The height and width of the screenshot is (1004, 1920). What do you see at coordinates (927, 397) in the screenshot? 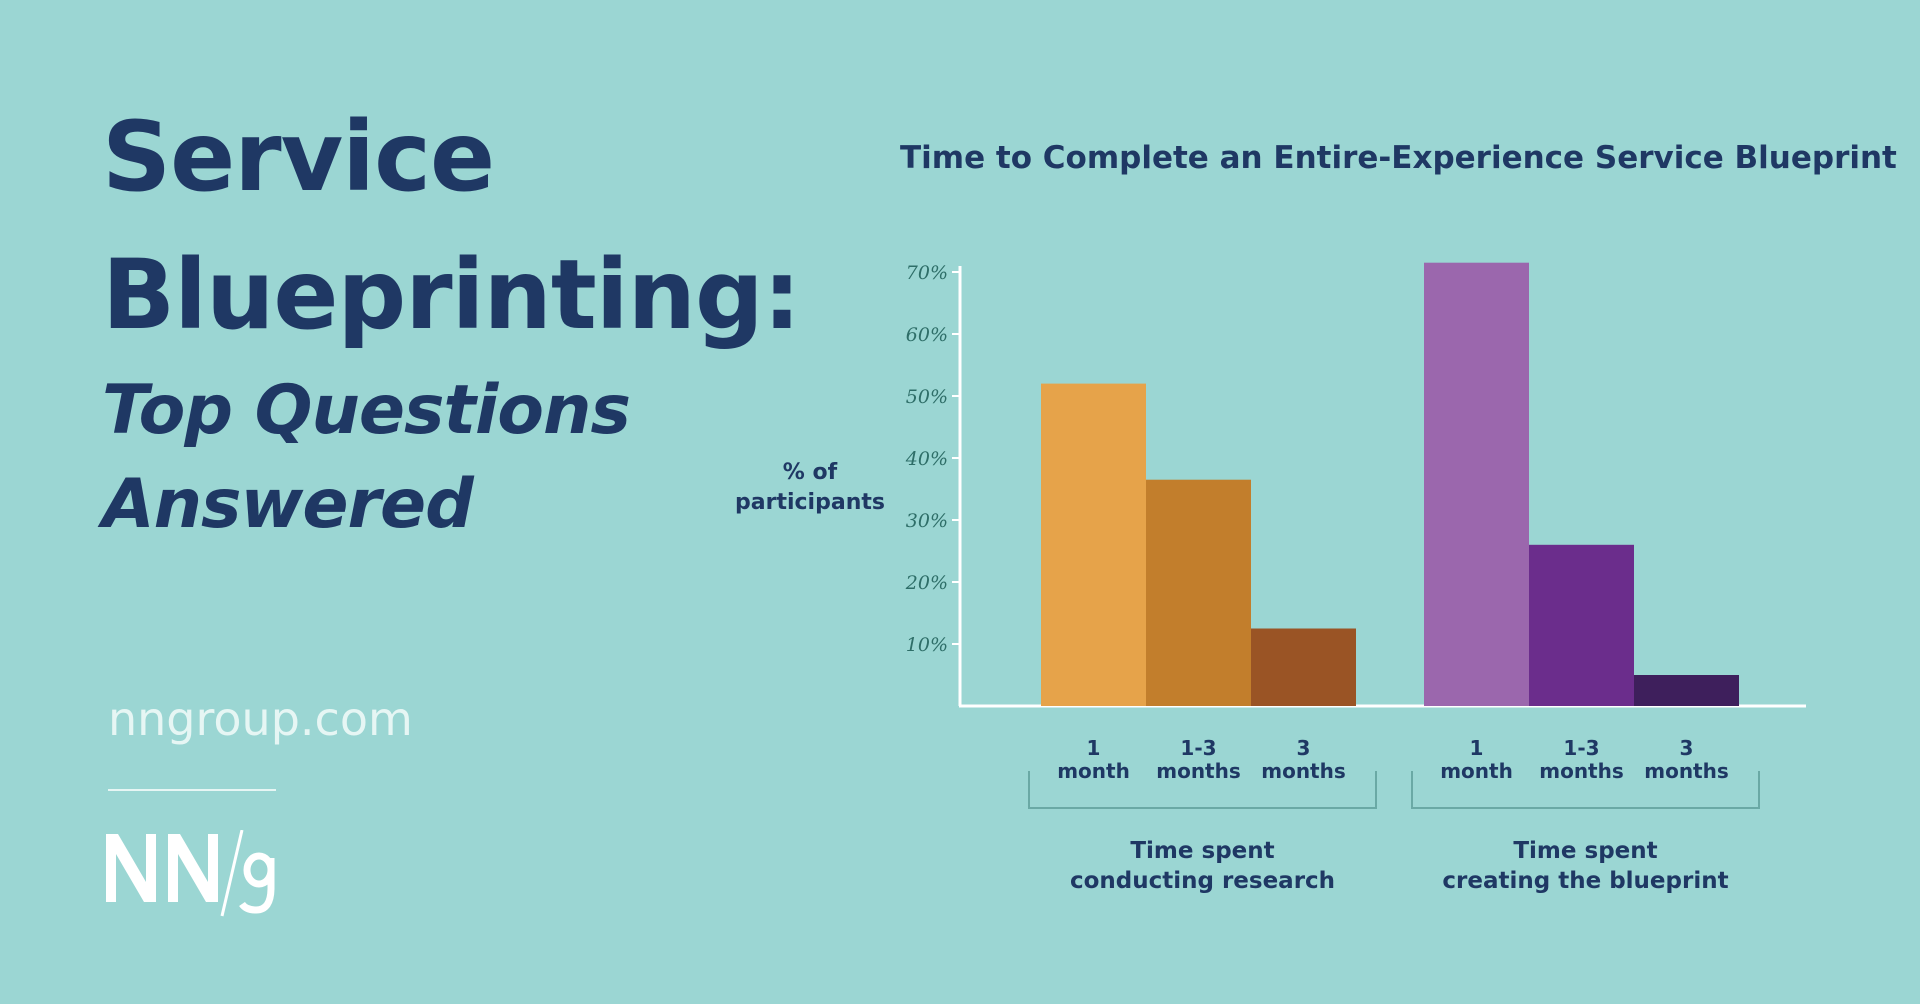
I see `y-tick-label: 50%` at bounding box center [927, 397].